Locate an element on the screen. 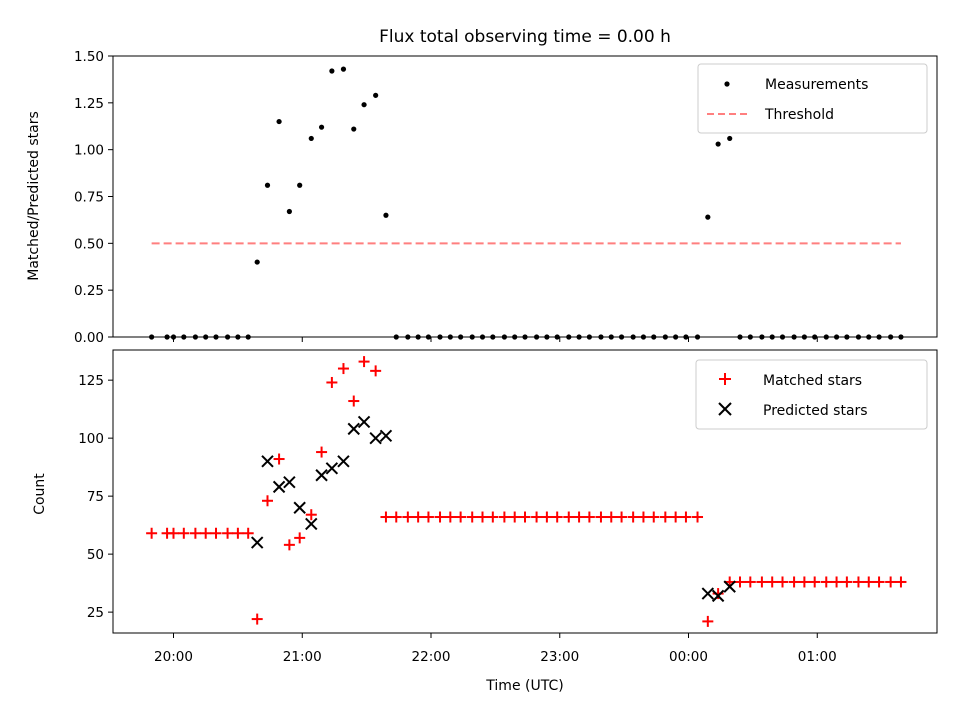  top-y-tick-label: 1.00 is located at coordinates (89, 151).